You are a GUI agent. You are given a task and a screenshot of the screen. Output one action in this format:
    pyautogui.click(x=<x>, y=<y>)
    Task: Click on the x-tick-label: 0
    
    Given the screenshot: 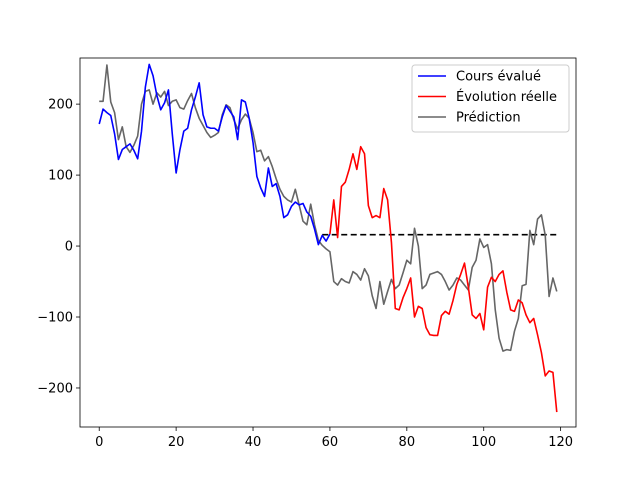 What is the action you would take?
    pyautogui.click(x=99, y=442)
    